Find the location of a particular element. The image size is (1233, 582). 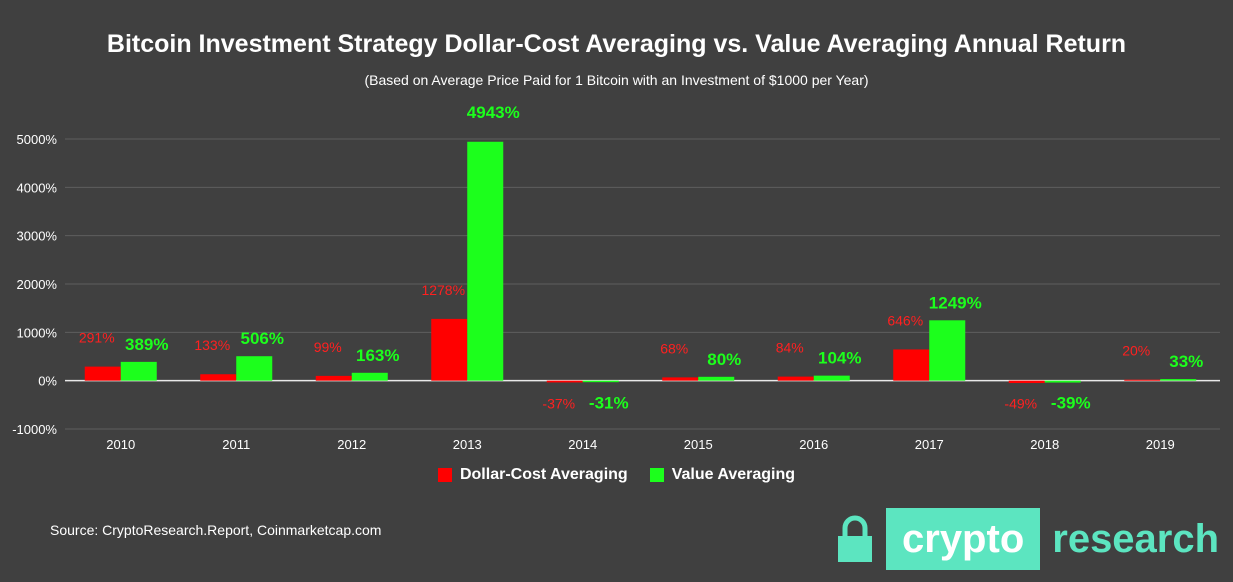

brand-logo: crypto research is located at coordinates (1027, 539).